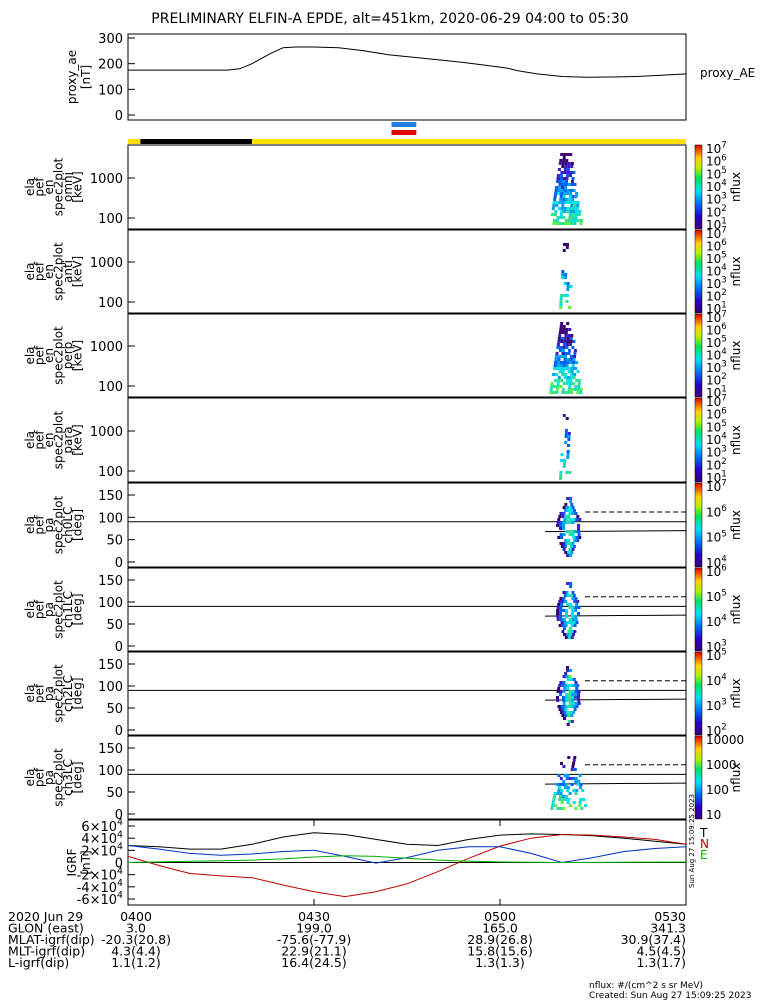 The image size is (775, 1000). What do you see at coordinates (713, 815) in the screenshot?
I see `colorbar-tick-label: 10` at bounding box center [713, 815].